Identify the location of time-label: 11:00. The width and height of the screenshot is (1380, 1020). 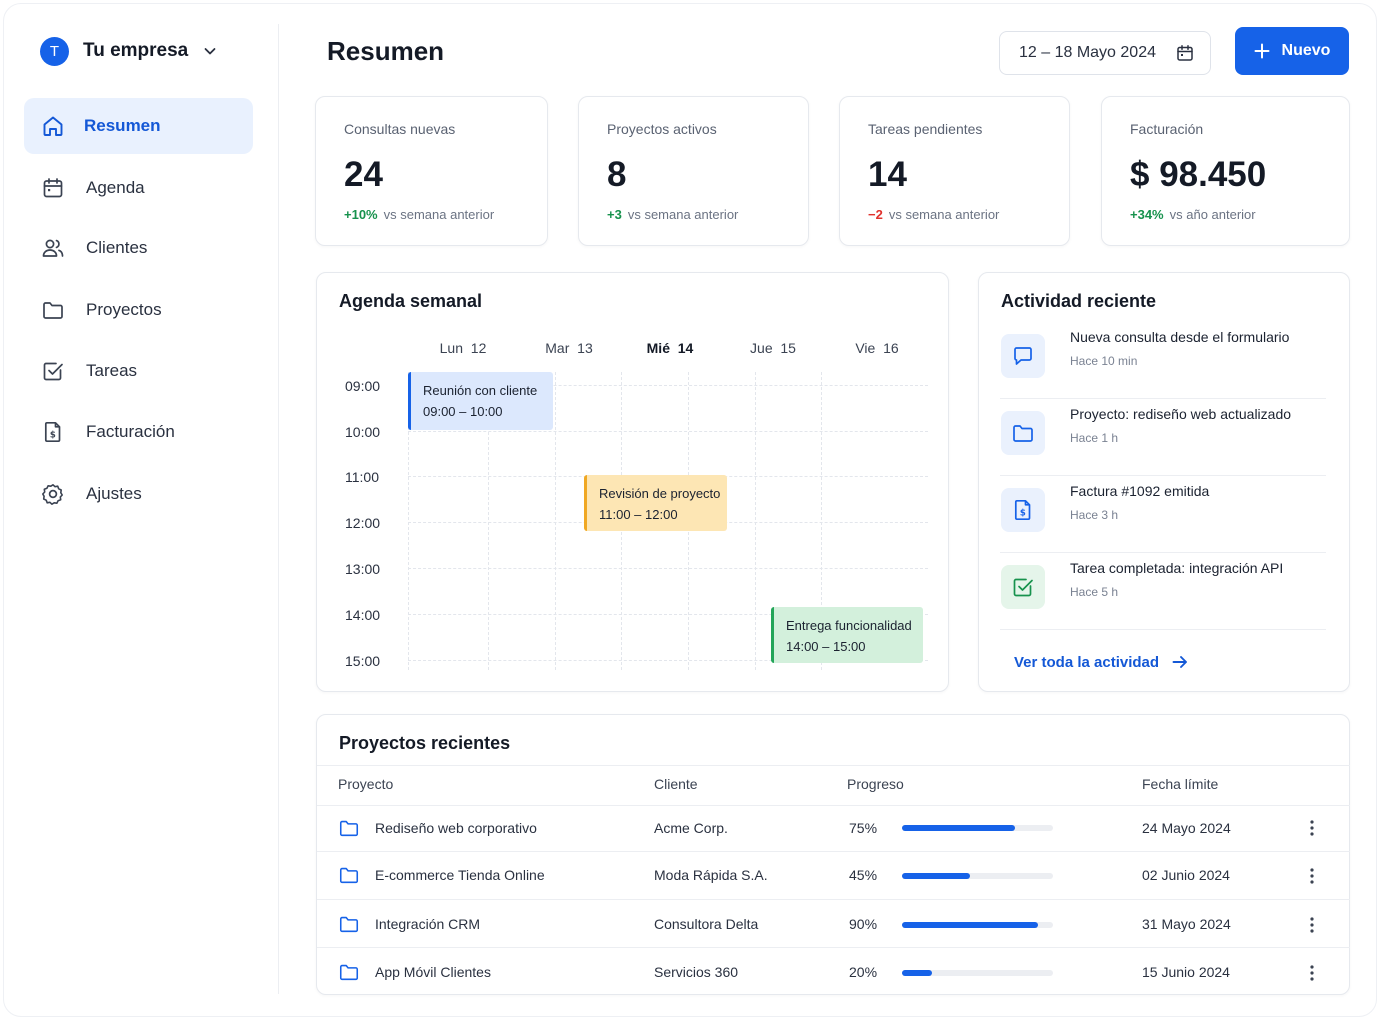
(362, 477).